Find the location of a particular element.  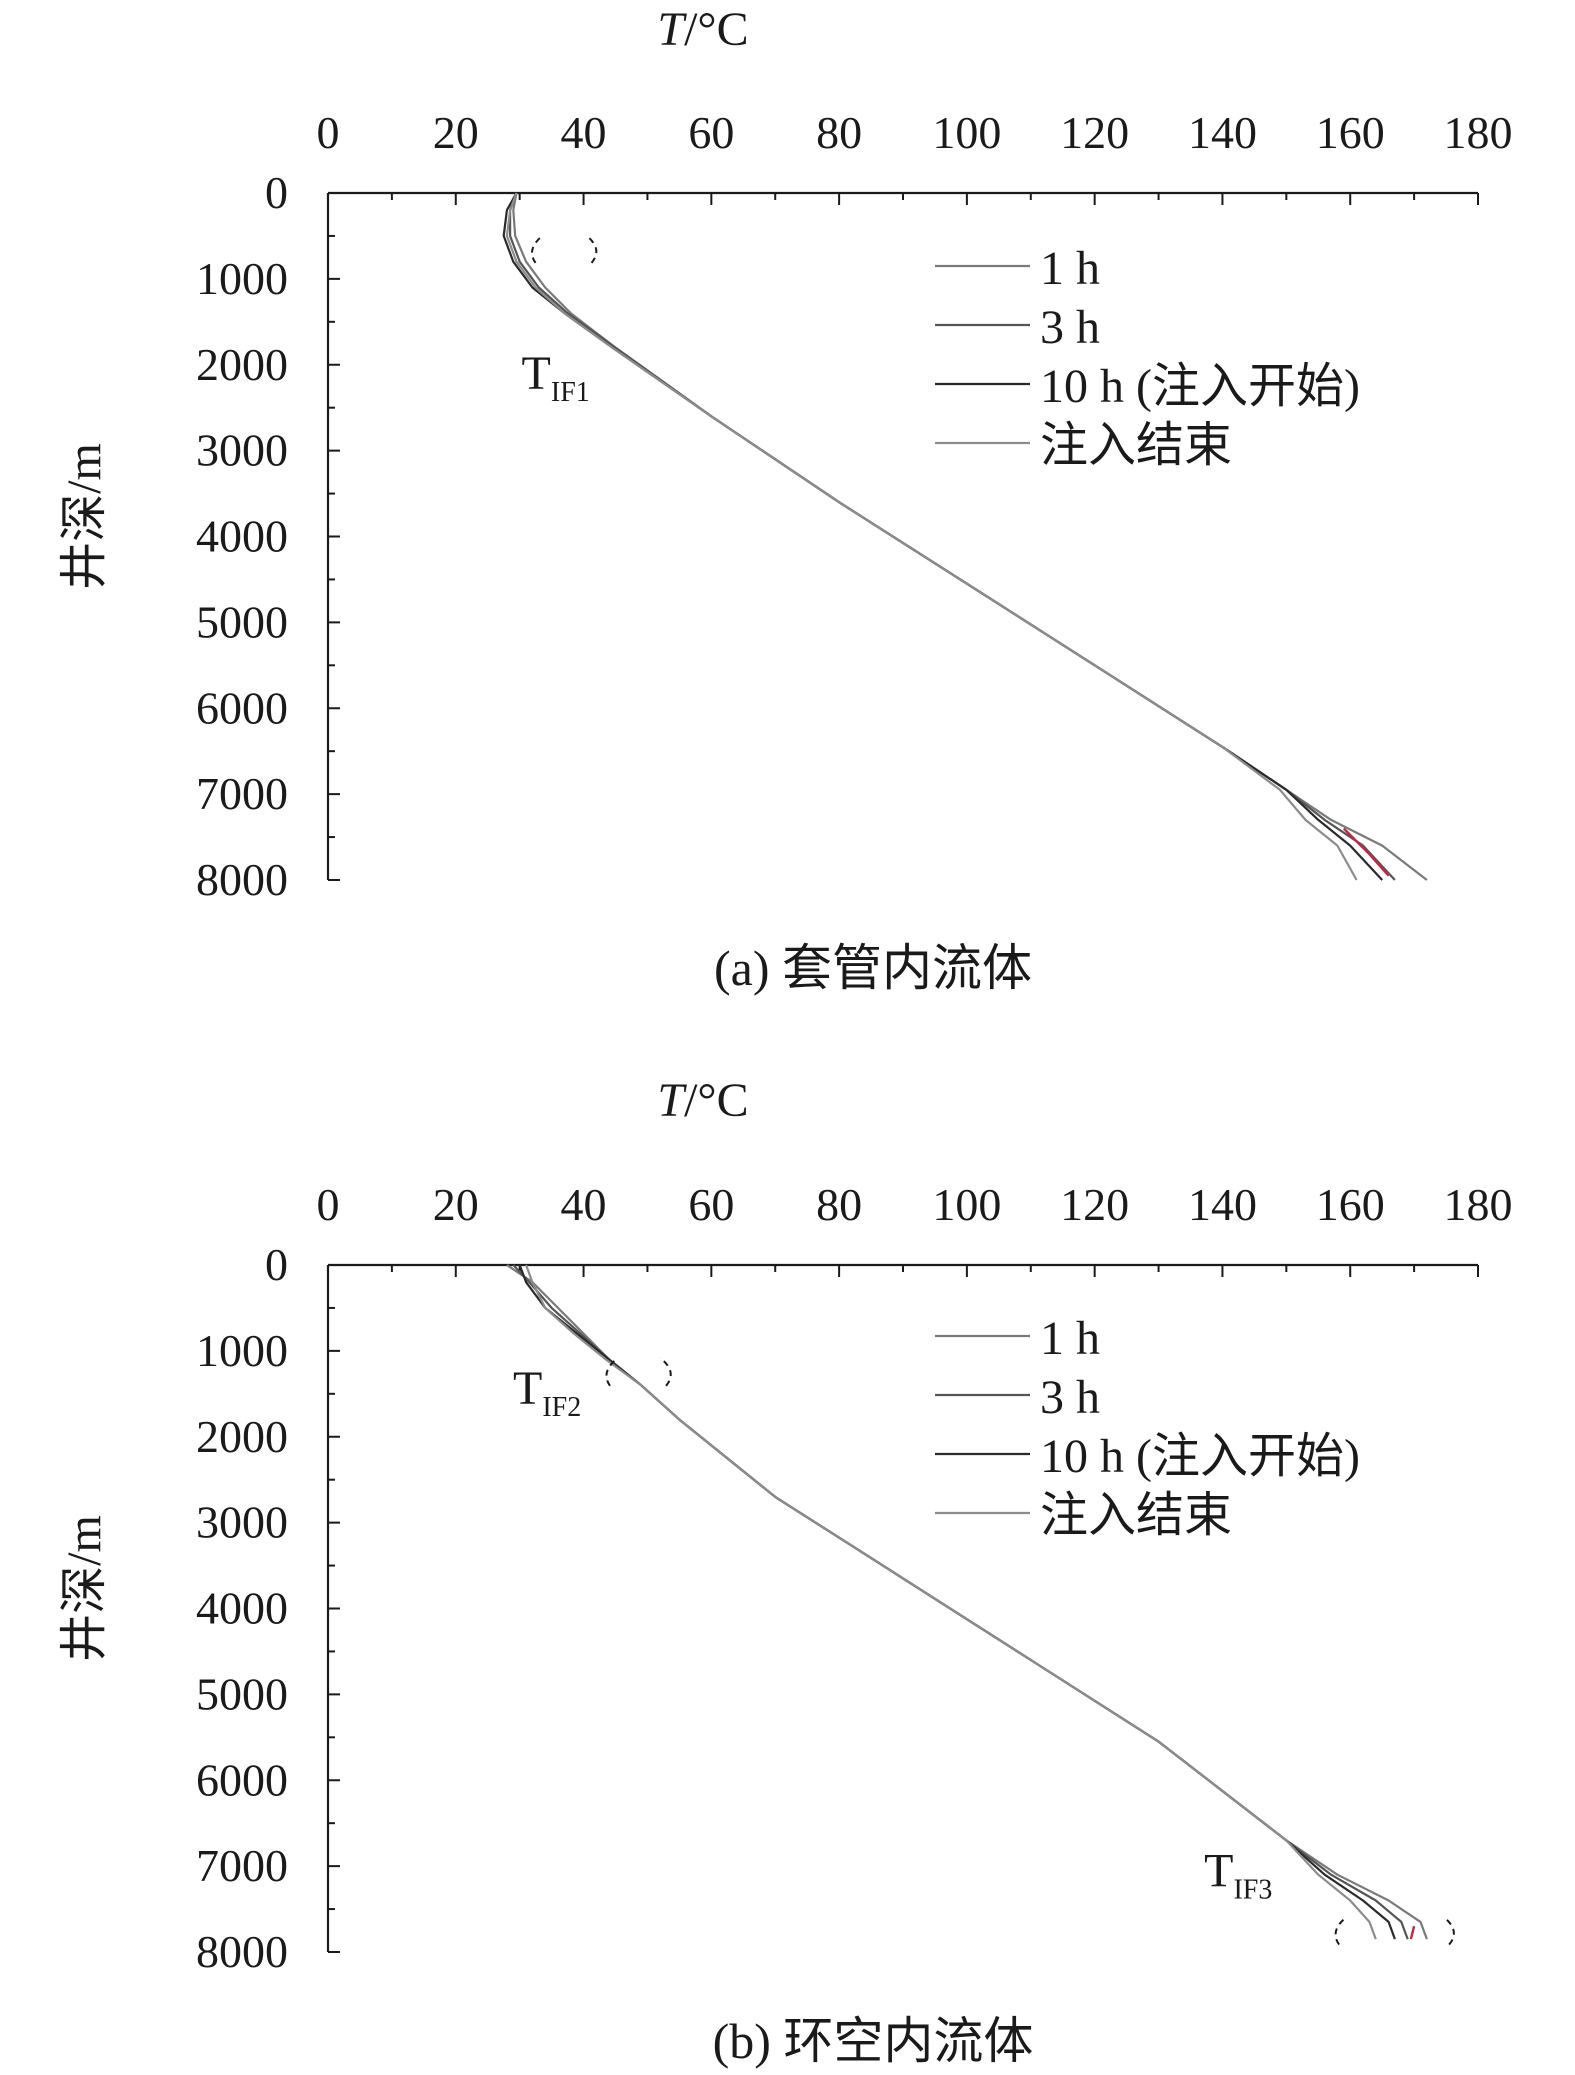

annotation-if1: TIF1 is located at coordinates (560, 321).